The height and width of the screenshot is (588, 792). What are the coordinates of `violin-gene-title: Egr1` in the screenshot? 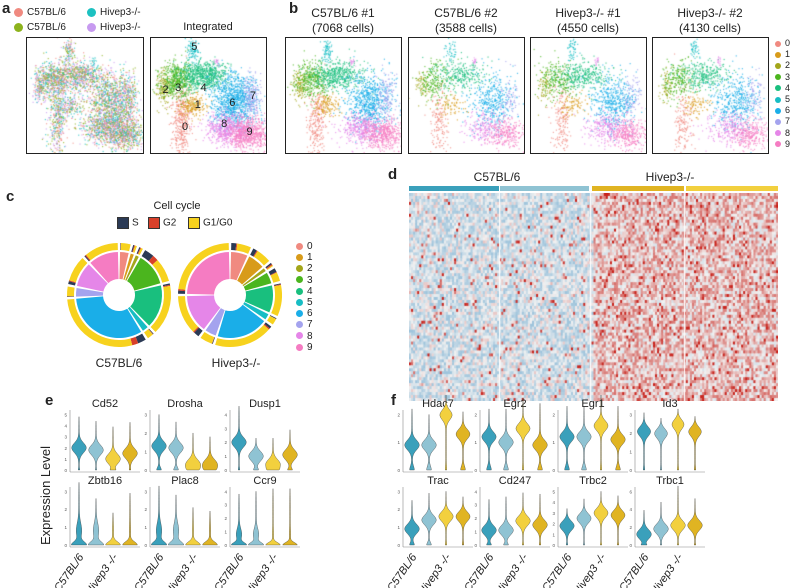 It's located at (592, 404).